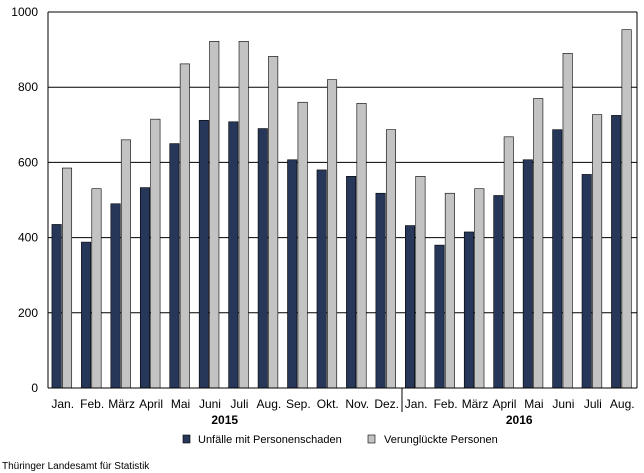 The width and height of the screenshot is (644, 473). Describe the element at coordinates (441, 440) in the screenshot. I see `legend-label-verunglueckte: Verunglückte Personen` at that location.